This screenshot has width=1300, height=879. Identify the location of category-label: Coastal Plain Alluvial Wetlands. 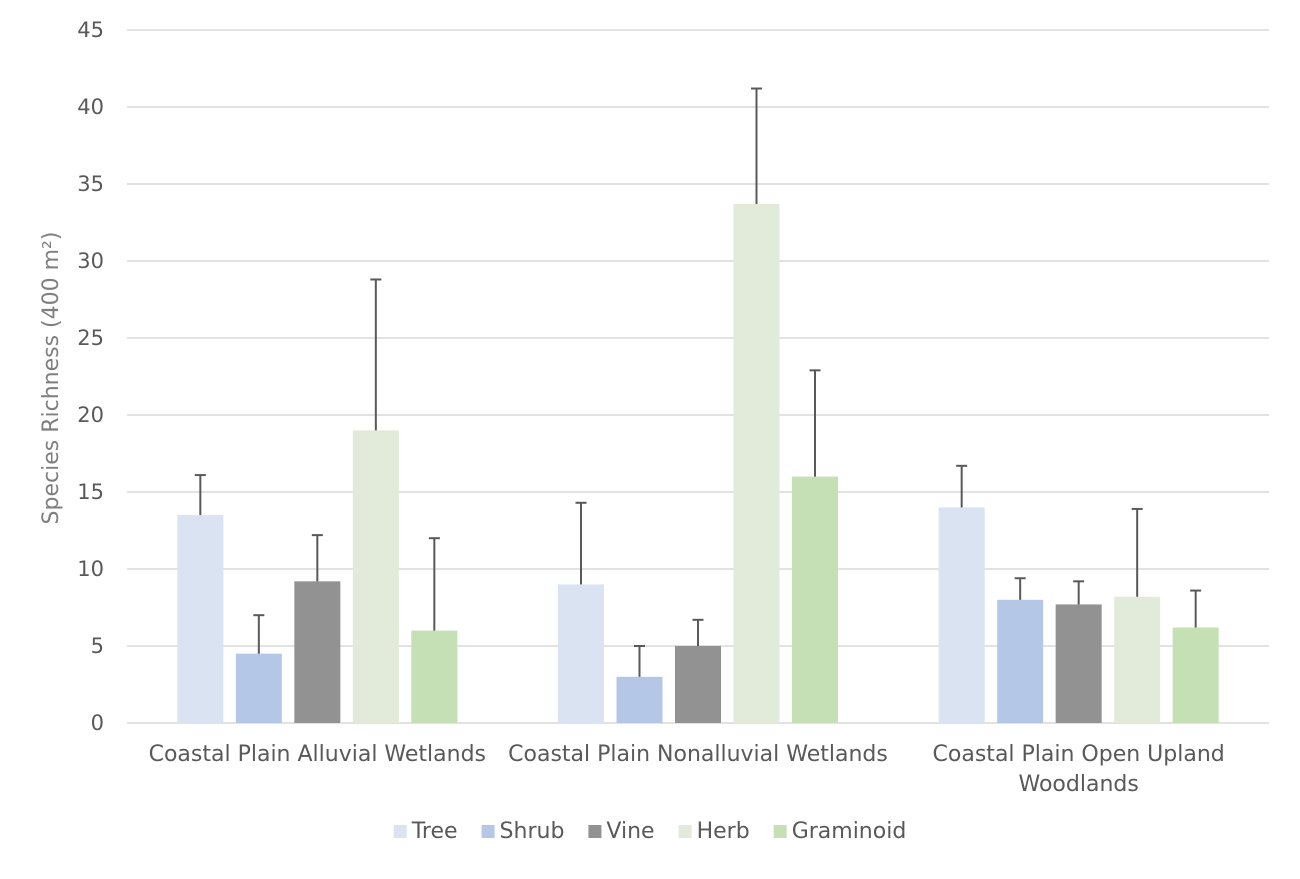
(317, 754).